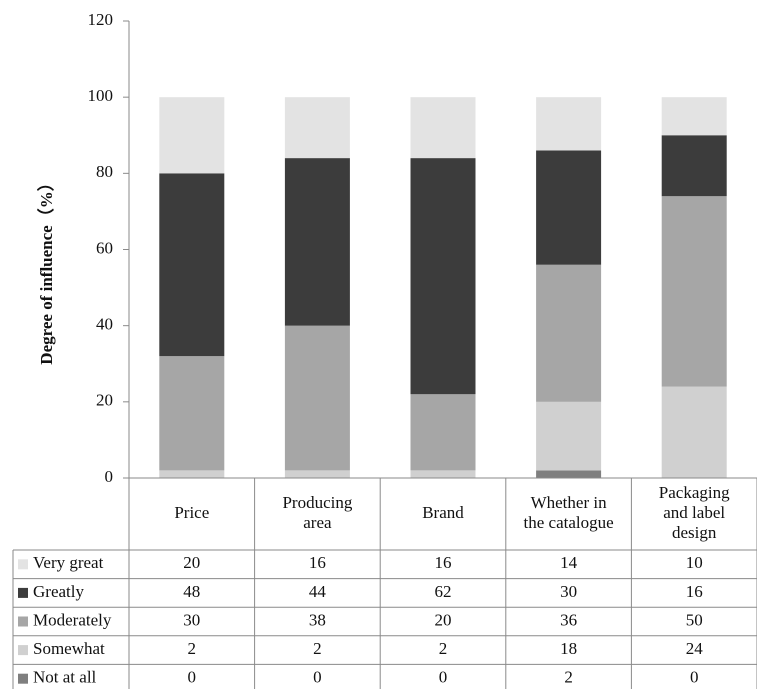 The width and height of the screenshot is (757, 689). I want to click on data-table-cell: 38, so click(317, 619).